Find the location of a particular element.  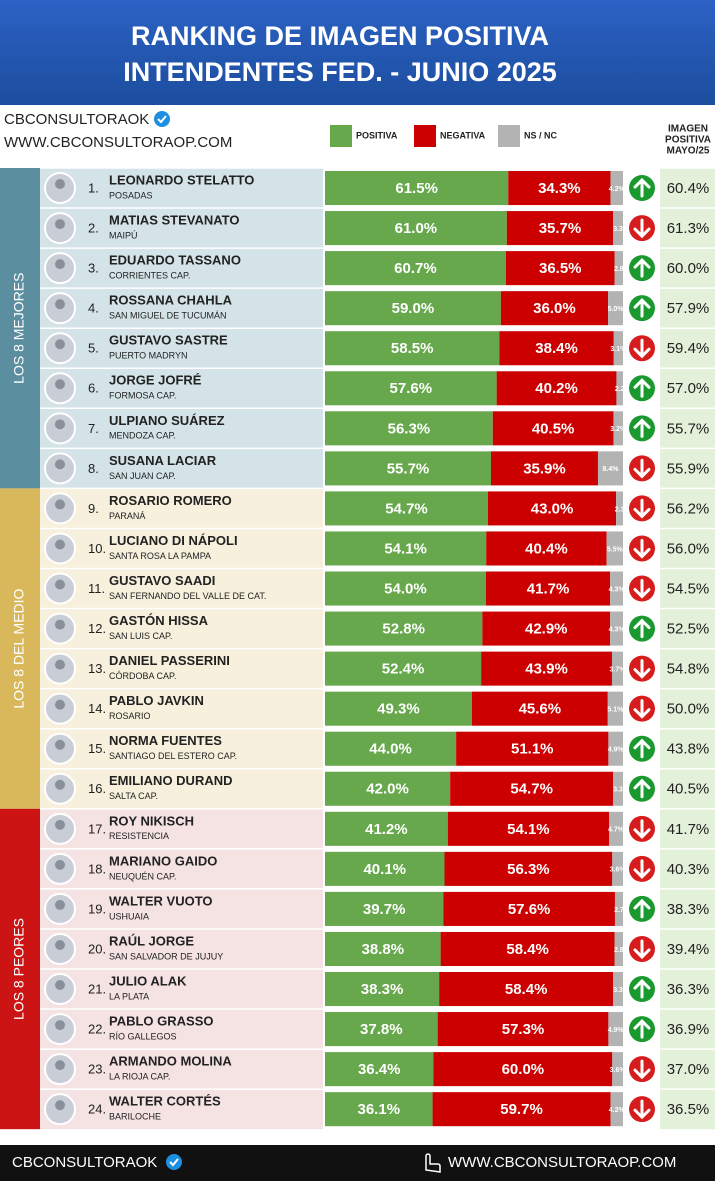

city: LA RIOJA CAP. is located at coordinates (139, 1077).